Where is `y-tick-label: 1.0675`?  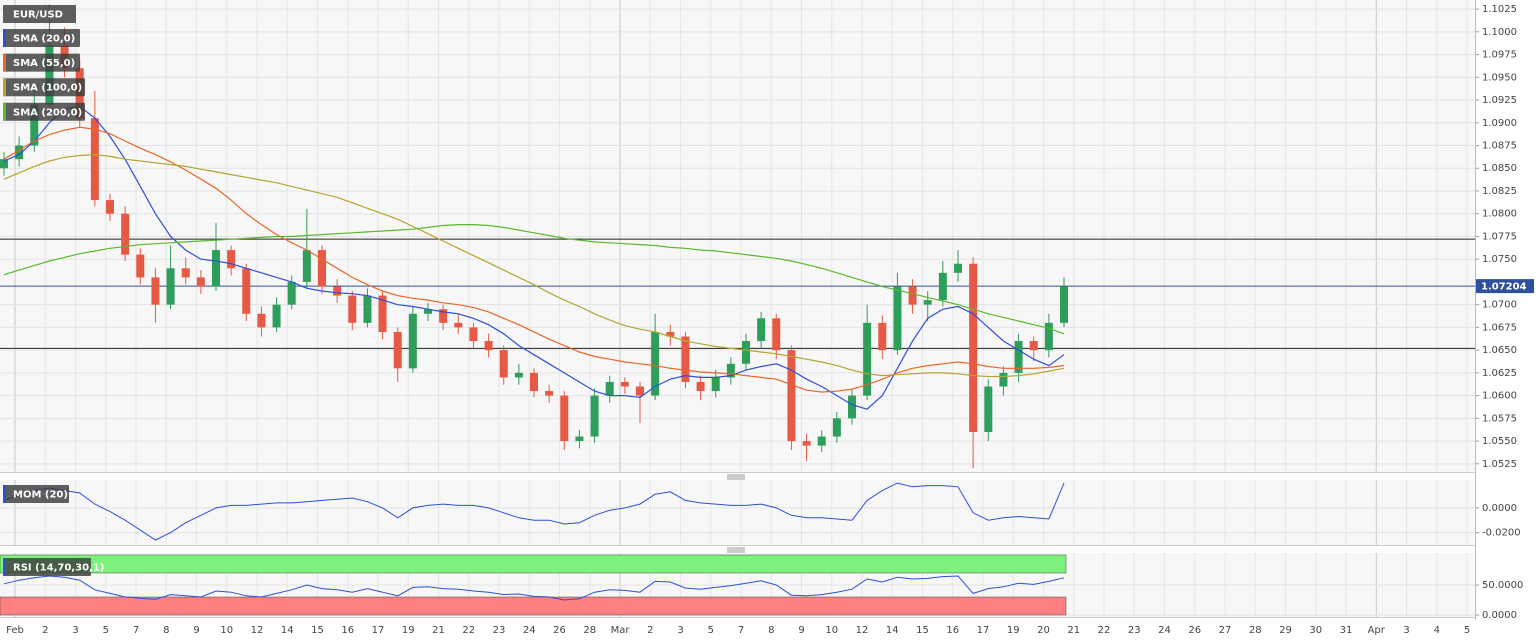 y-tick-label: 1.0675 is located at coordinates (1499, 327).